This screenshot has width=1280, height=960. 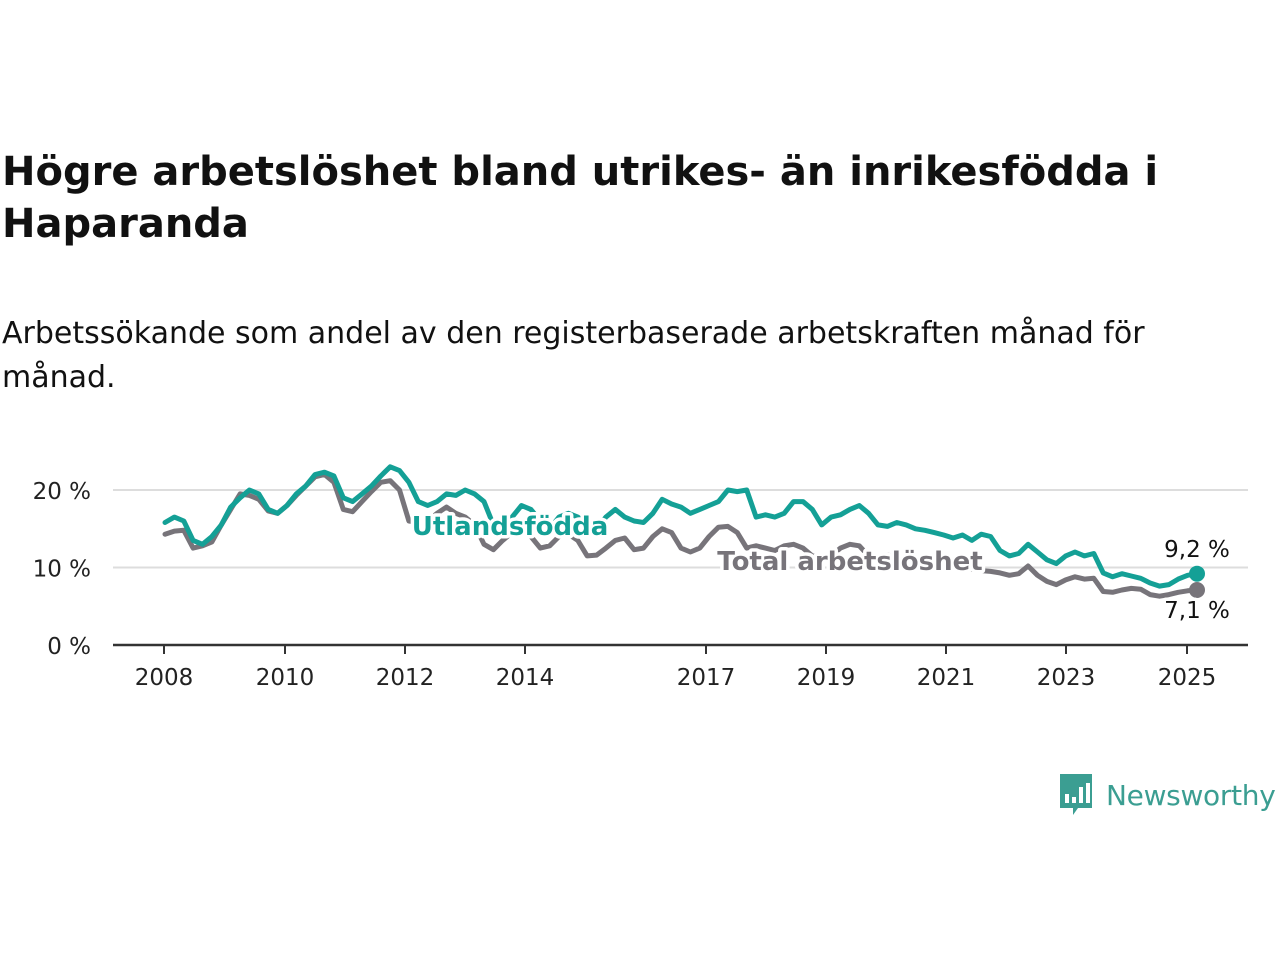 What do you see at coordinates (285, 678) in the screenshot?
I see `x-tick-label: 2010` at bounding box center [285, 678].